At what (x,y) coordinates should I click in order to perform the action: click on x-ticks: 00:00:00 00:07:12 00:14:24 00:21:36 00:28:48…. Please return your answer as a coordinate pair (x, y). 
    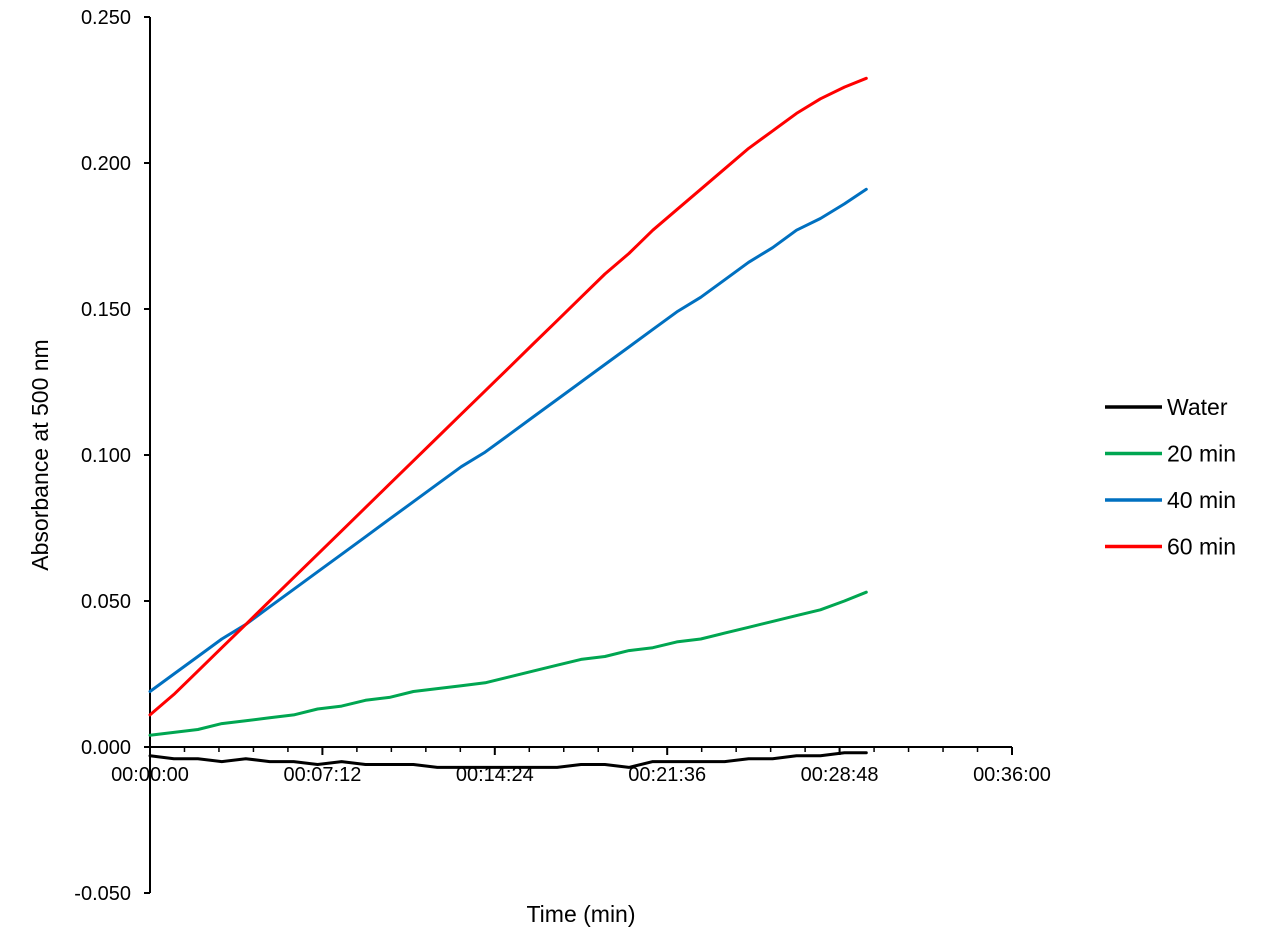
    Looking at the image, I should click on (581, 766).